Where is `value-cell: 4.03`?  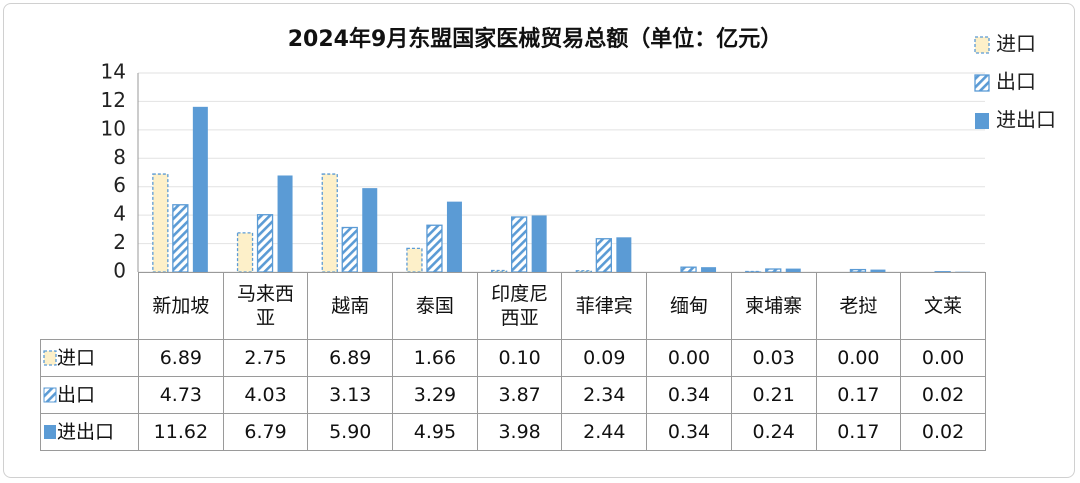 value-cell: 4.03 is located at coordinates (265, 395).